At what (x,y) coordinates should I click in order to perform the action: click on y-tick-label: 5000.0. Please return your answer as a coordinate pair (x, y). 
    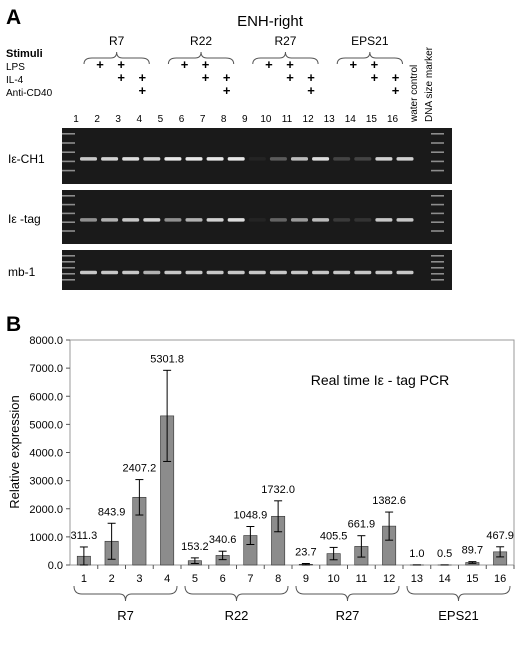
    Looking at the image, I should click on (46, 425).